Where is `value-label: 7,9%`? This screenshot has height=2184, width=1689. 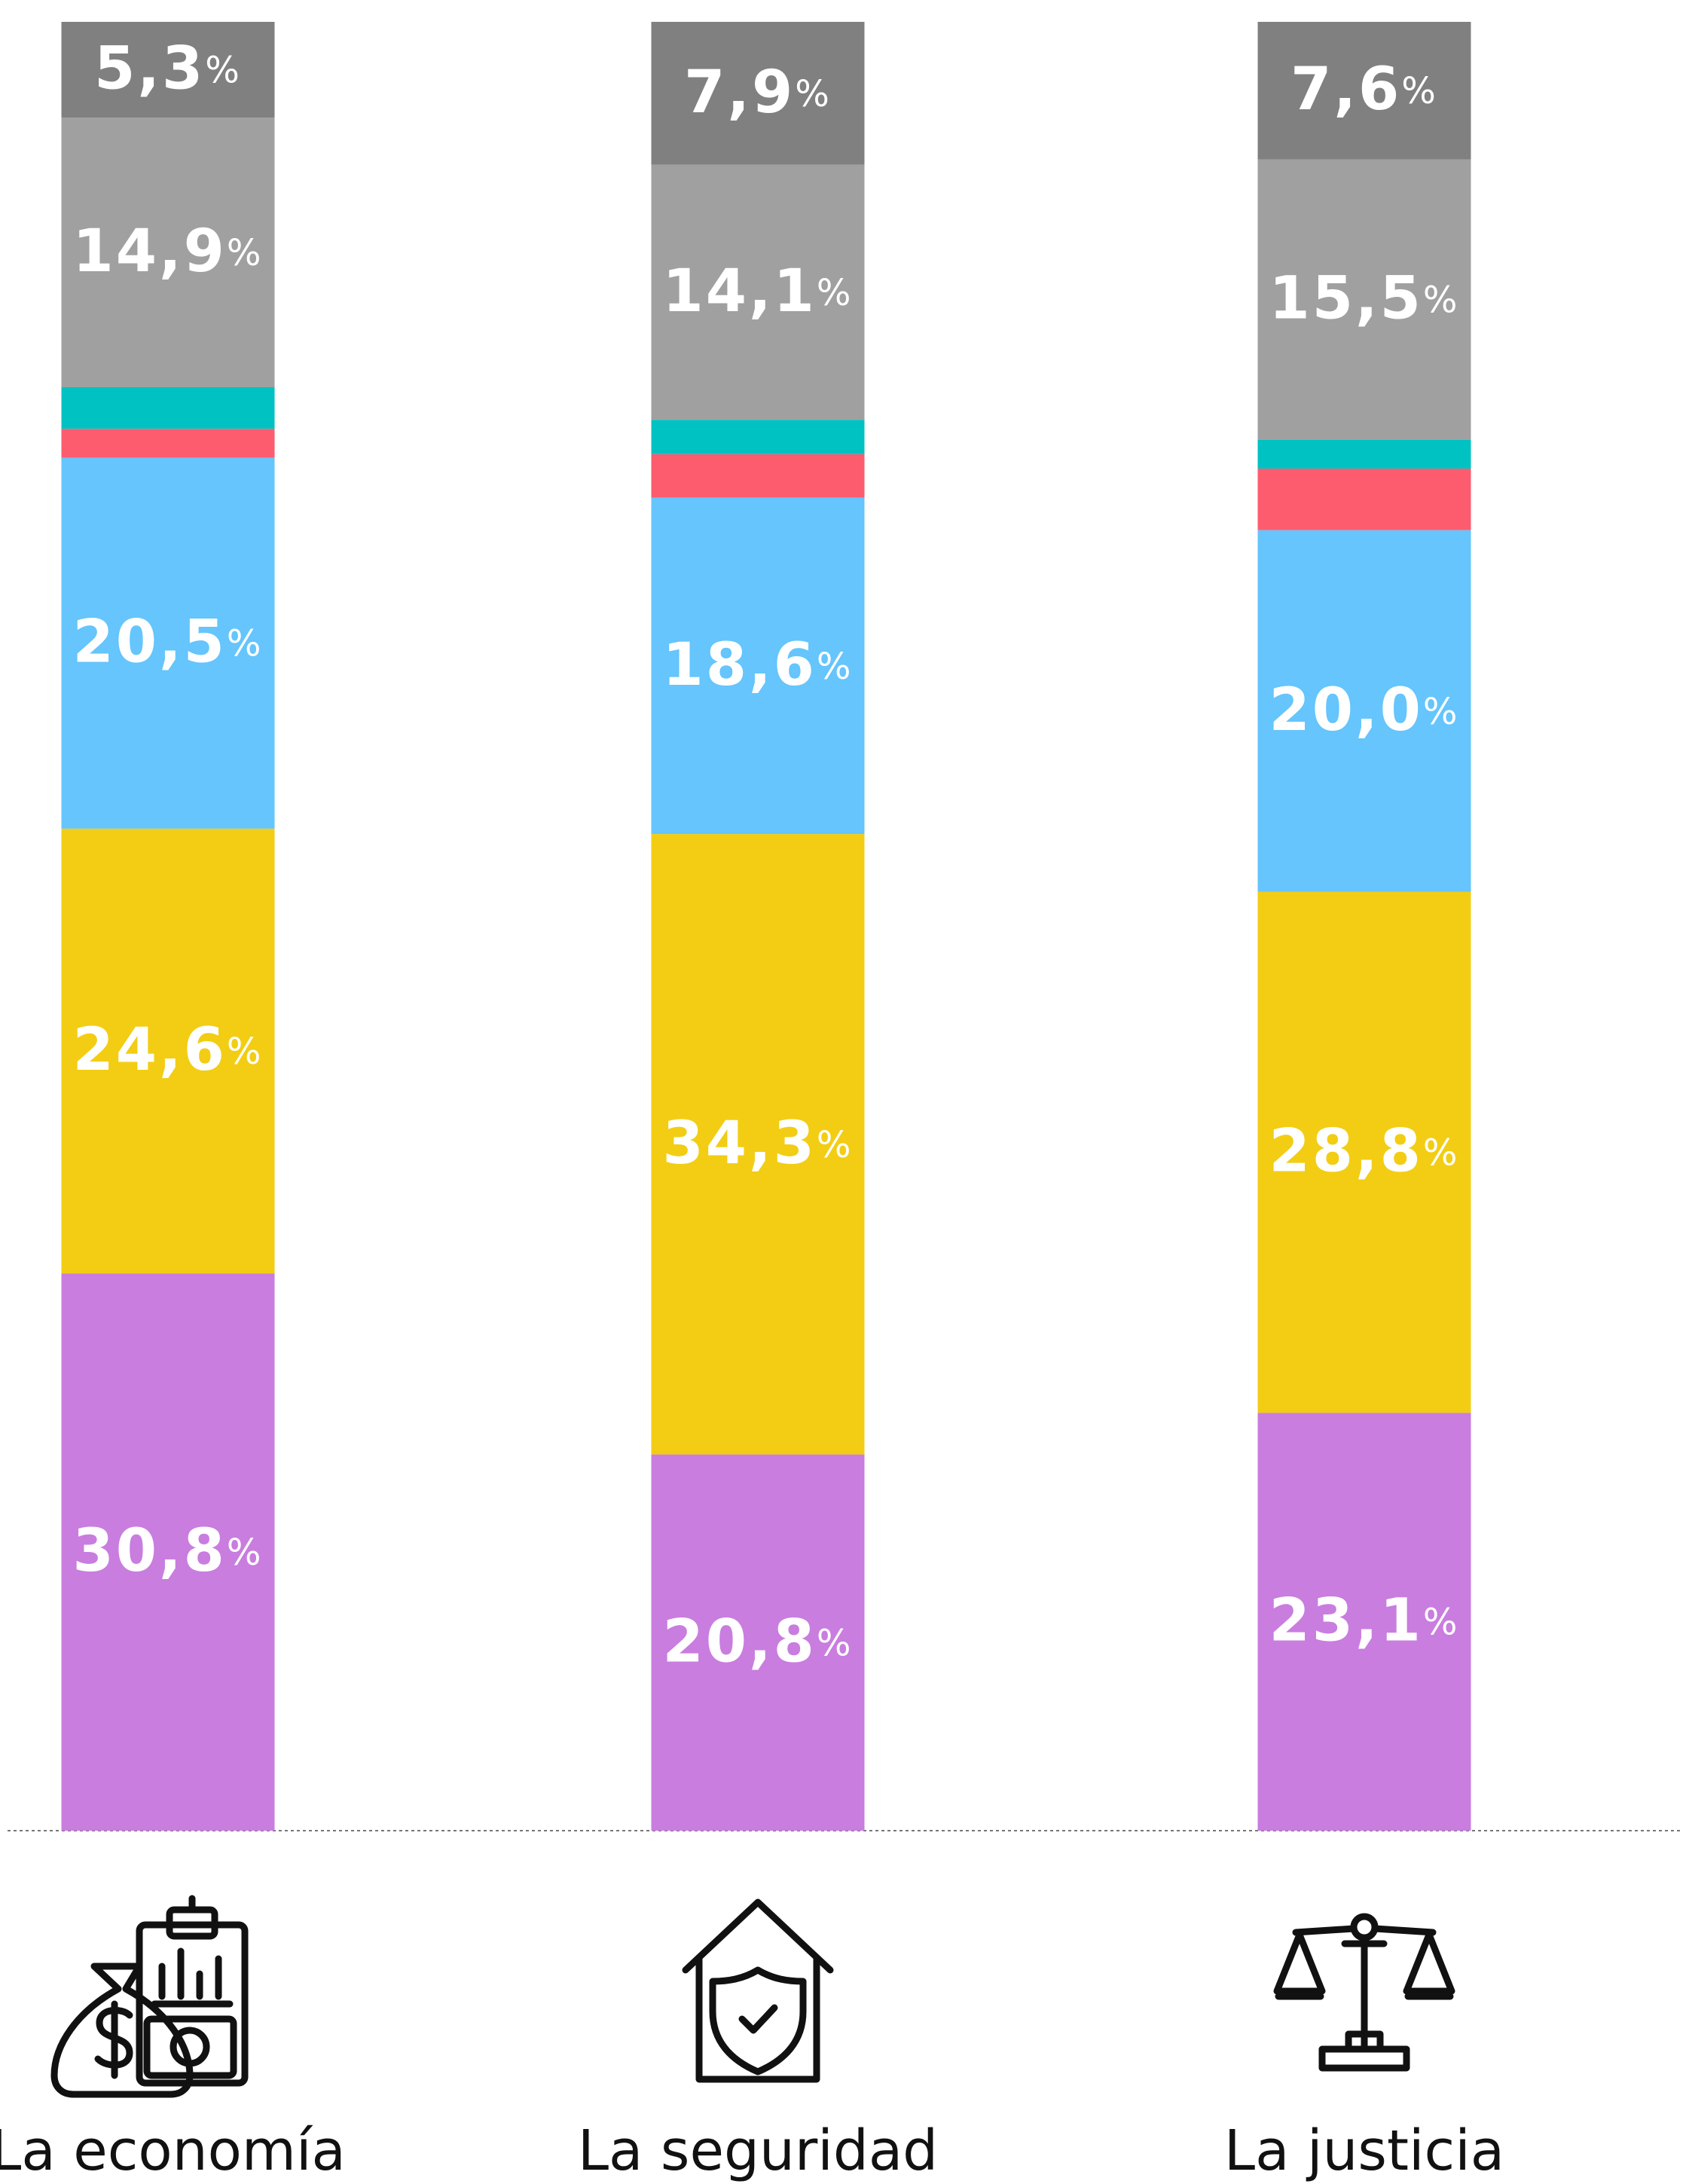
value-label: 7,9% is located at coordinates (758, 93).